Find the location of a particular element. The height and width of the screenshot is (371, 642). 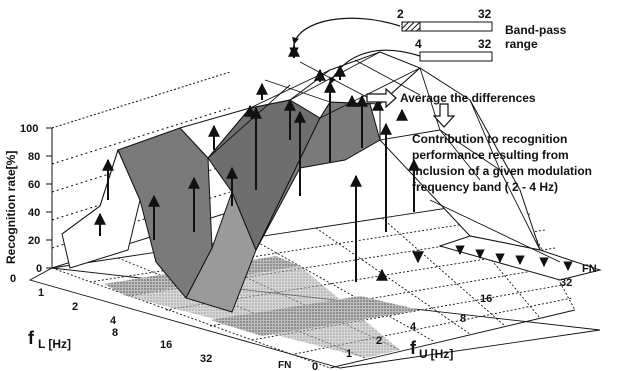

legend-title-line2: range is located at coordinates (521, 44).